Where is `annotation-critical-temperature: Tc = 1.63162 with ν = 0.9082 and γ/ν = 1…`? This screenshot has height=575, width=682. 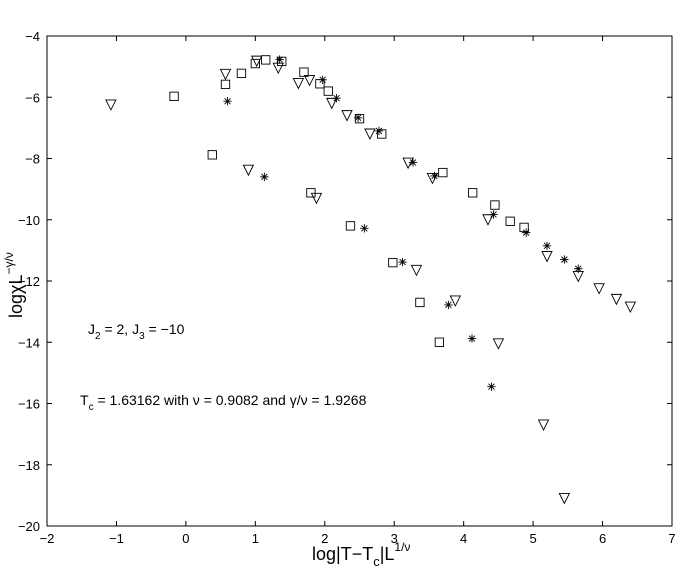 annotation-critical-temperature: Tc = 1.63162 with ν = 0.9082 and γ/ν = 1… is located at coordinates (223, 402).